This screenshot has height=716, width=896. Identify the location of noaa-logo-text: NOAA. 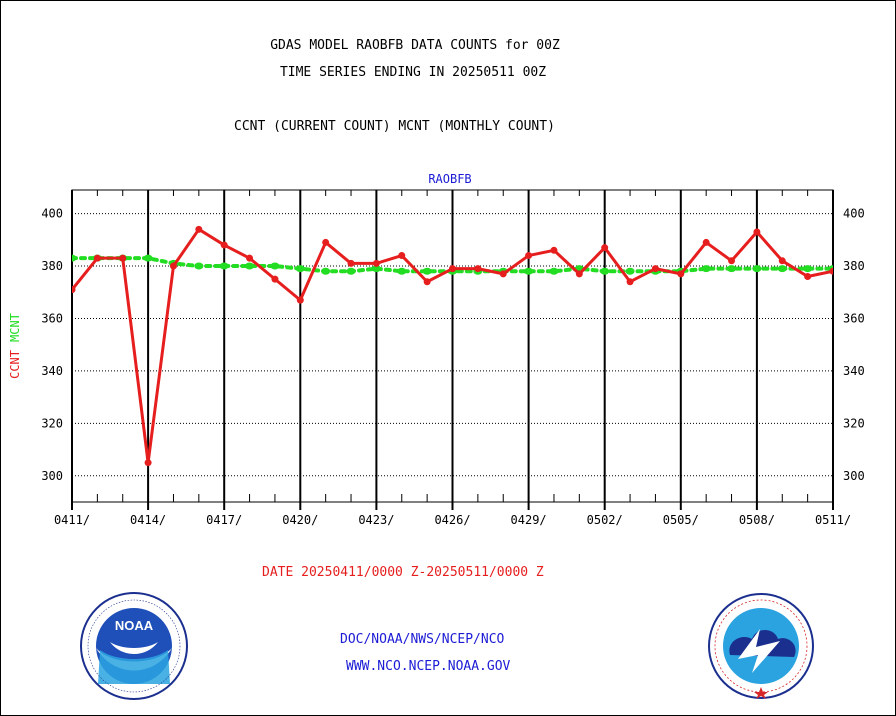
(134, 625).